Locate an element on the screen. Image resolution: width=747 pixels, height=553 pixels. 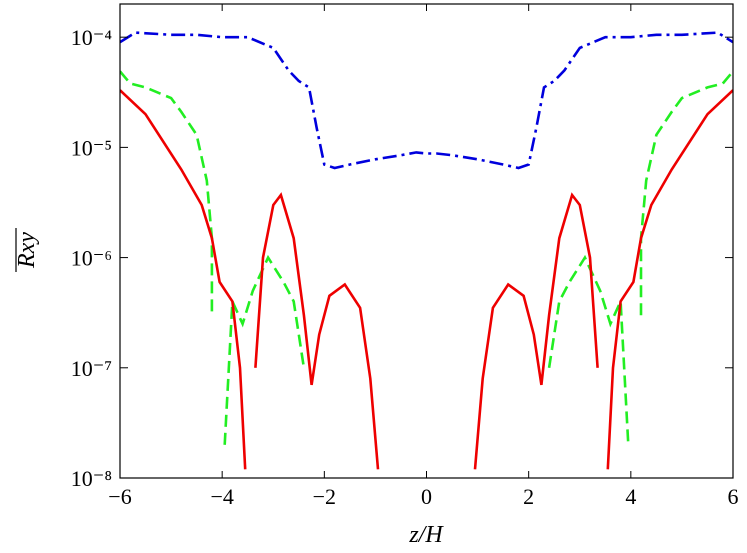
x-tick-label: 4 is located at coordinates (630, 496).